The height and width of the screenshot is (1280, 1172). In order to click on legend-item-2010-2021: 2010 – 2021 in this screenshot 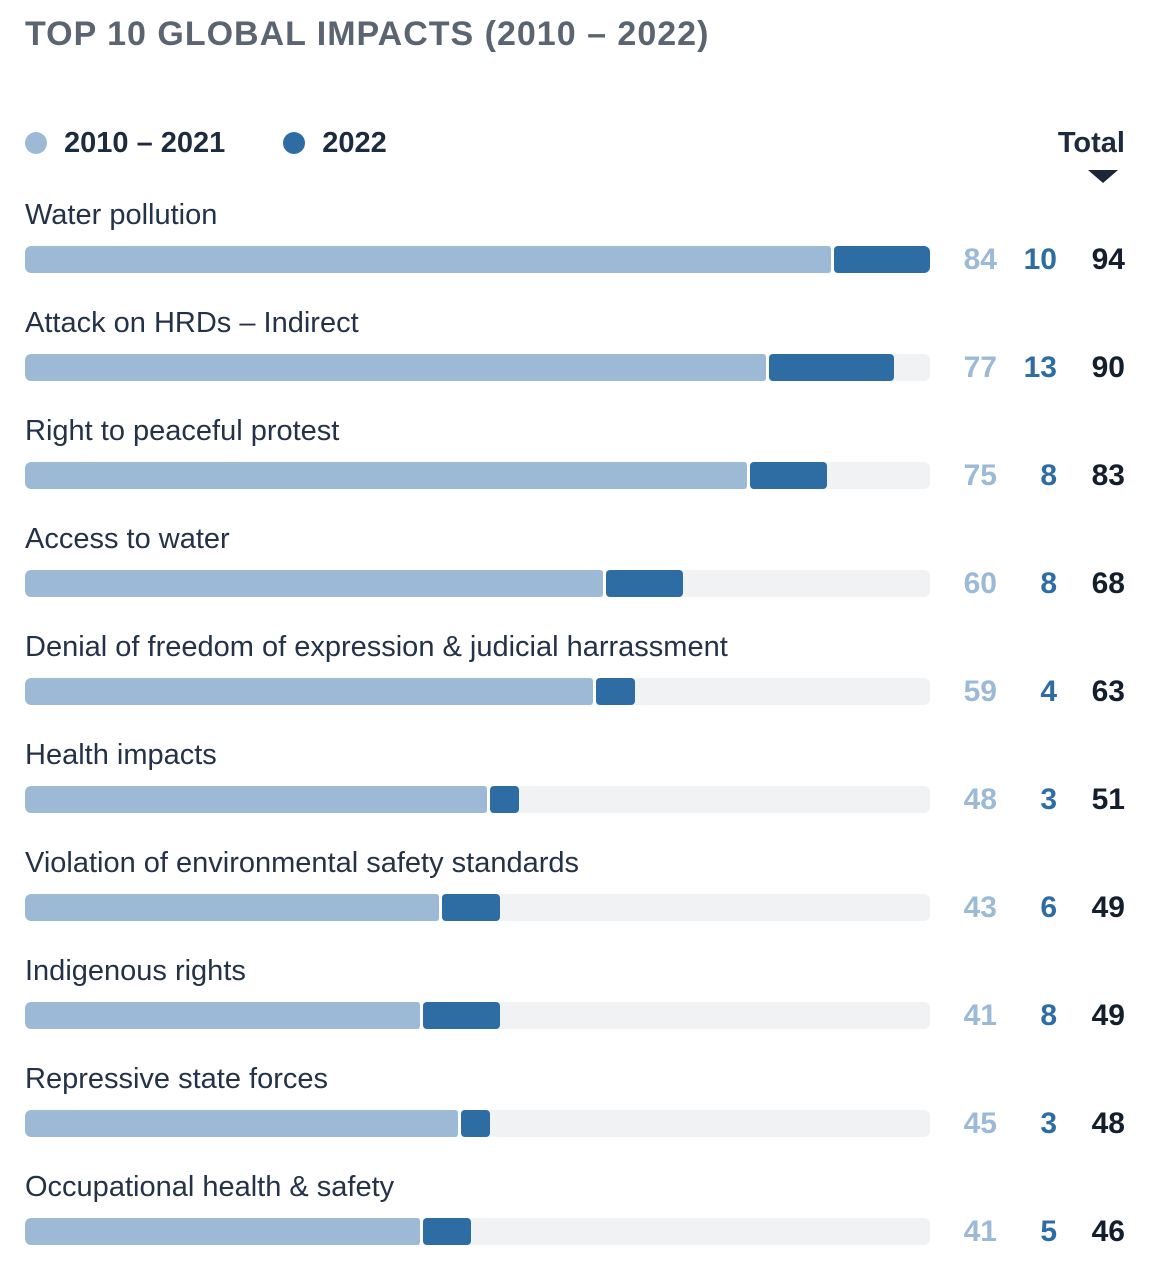, I will do `click(125, 143)`.